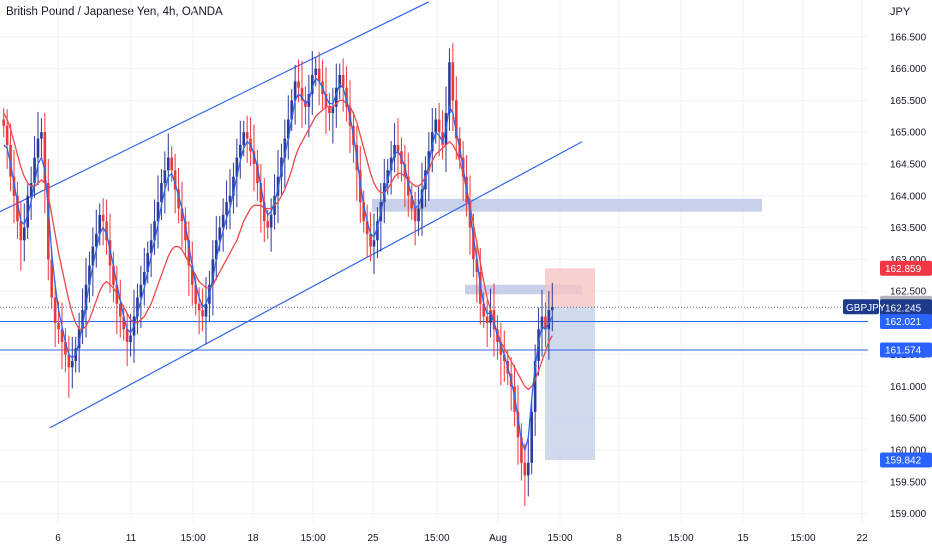 The height and width of the screenshot is (550, 932). I want to click on price-tick-label: 164.500, so click(908, 164).